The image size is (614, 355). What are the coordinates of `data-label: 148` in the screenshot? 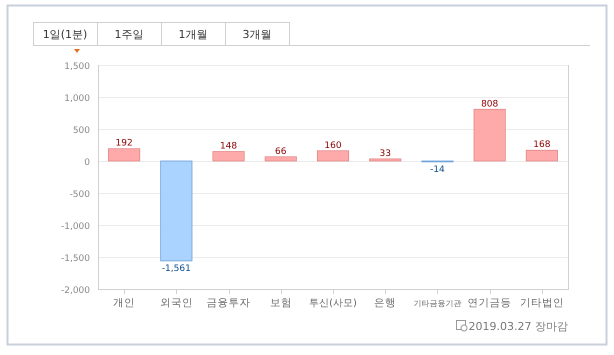 It's located at (229, 147).